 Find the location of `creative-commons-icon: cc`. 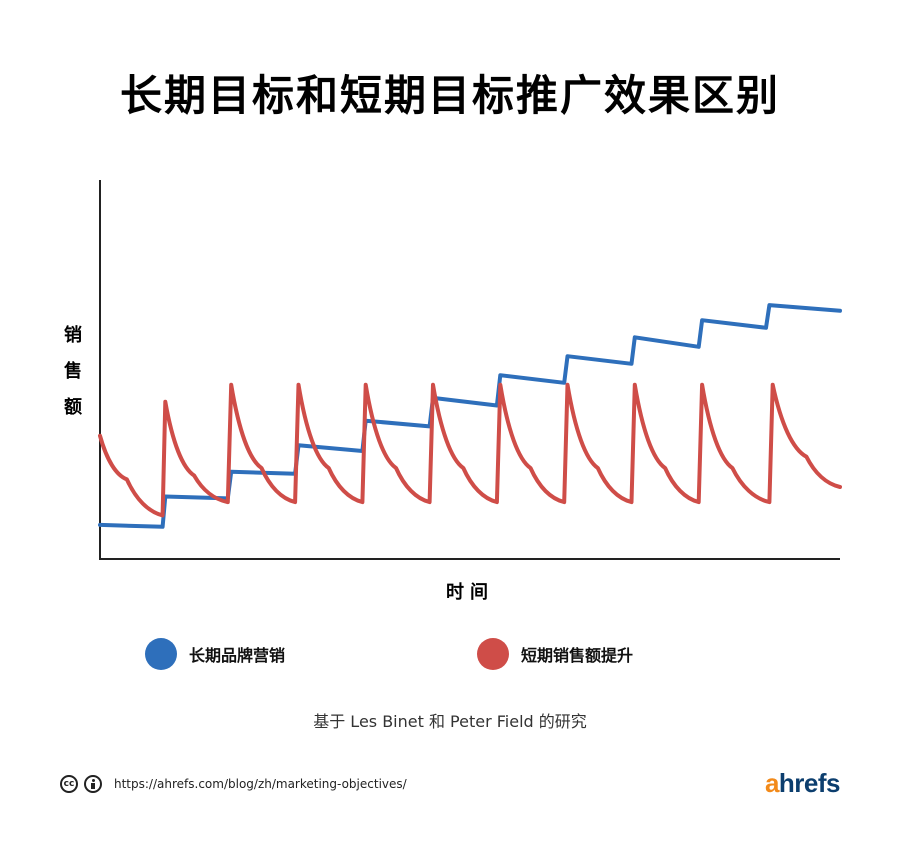

creative-commons-icon: cc is located at coordinates (69, 784).